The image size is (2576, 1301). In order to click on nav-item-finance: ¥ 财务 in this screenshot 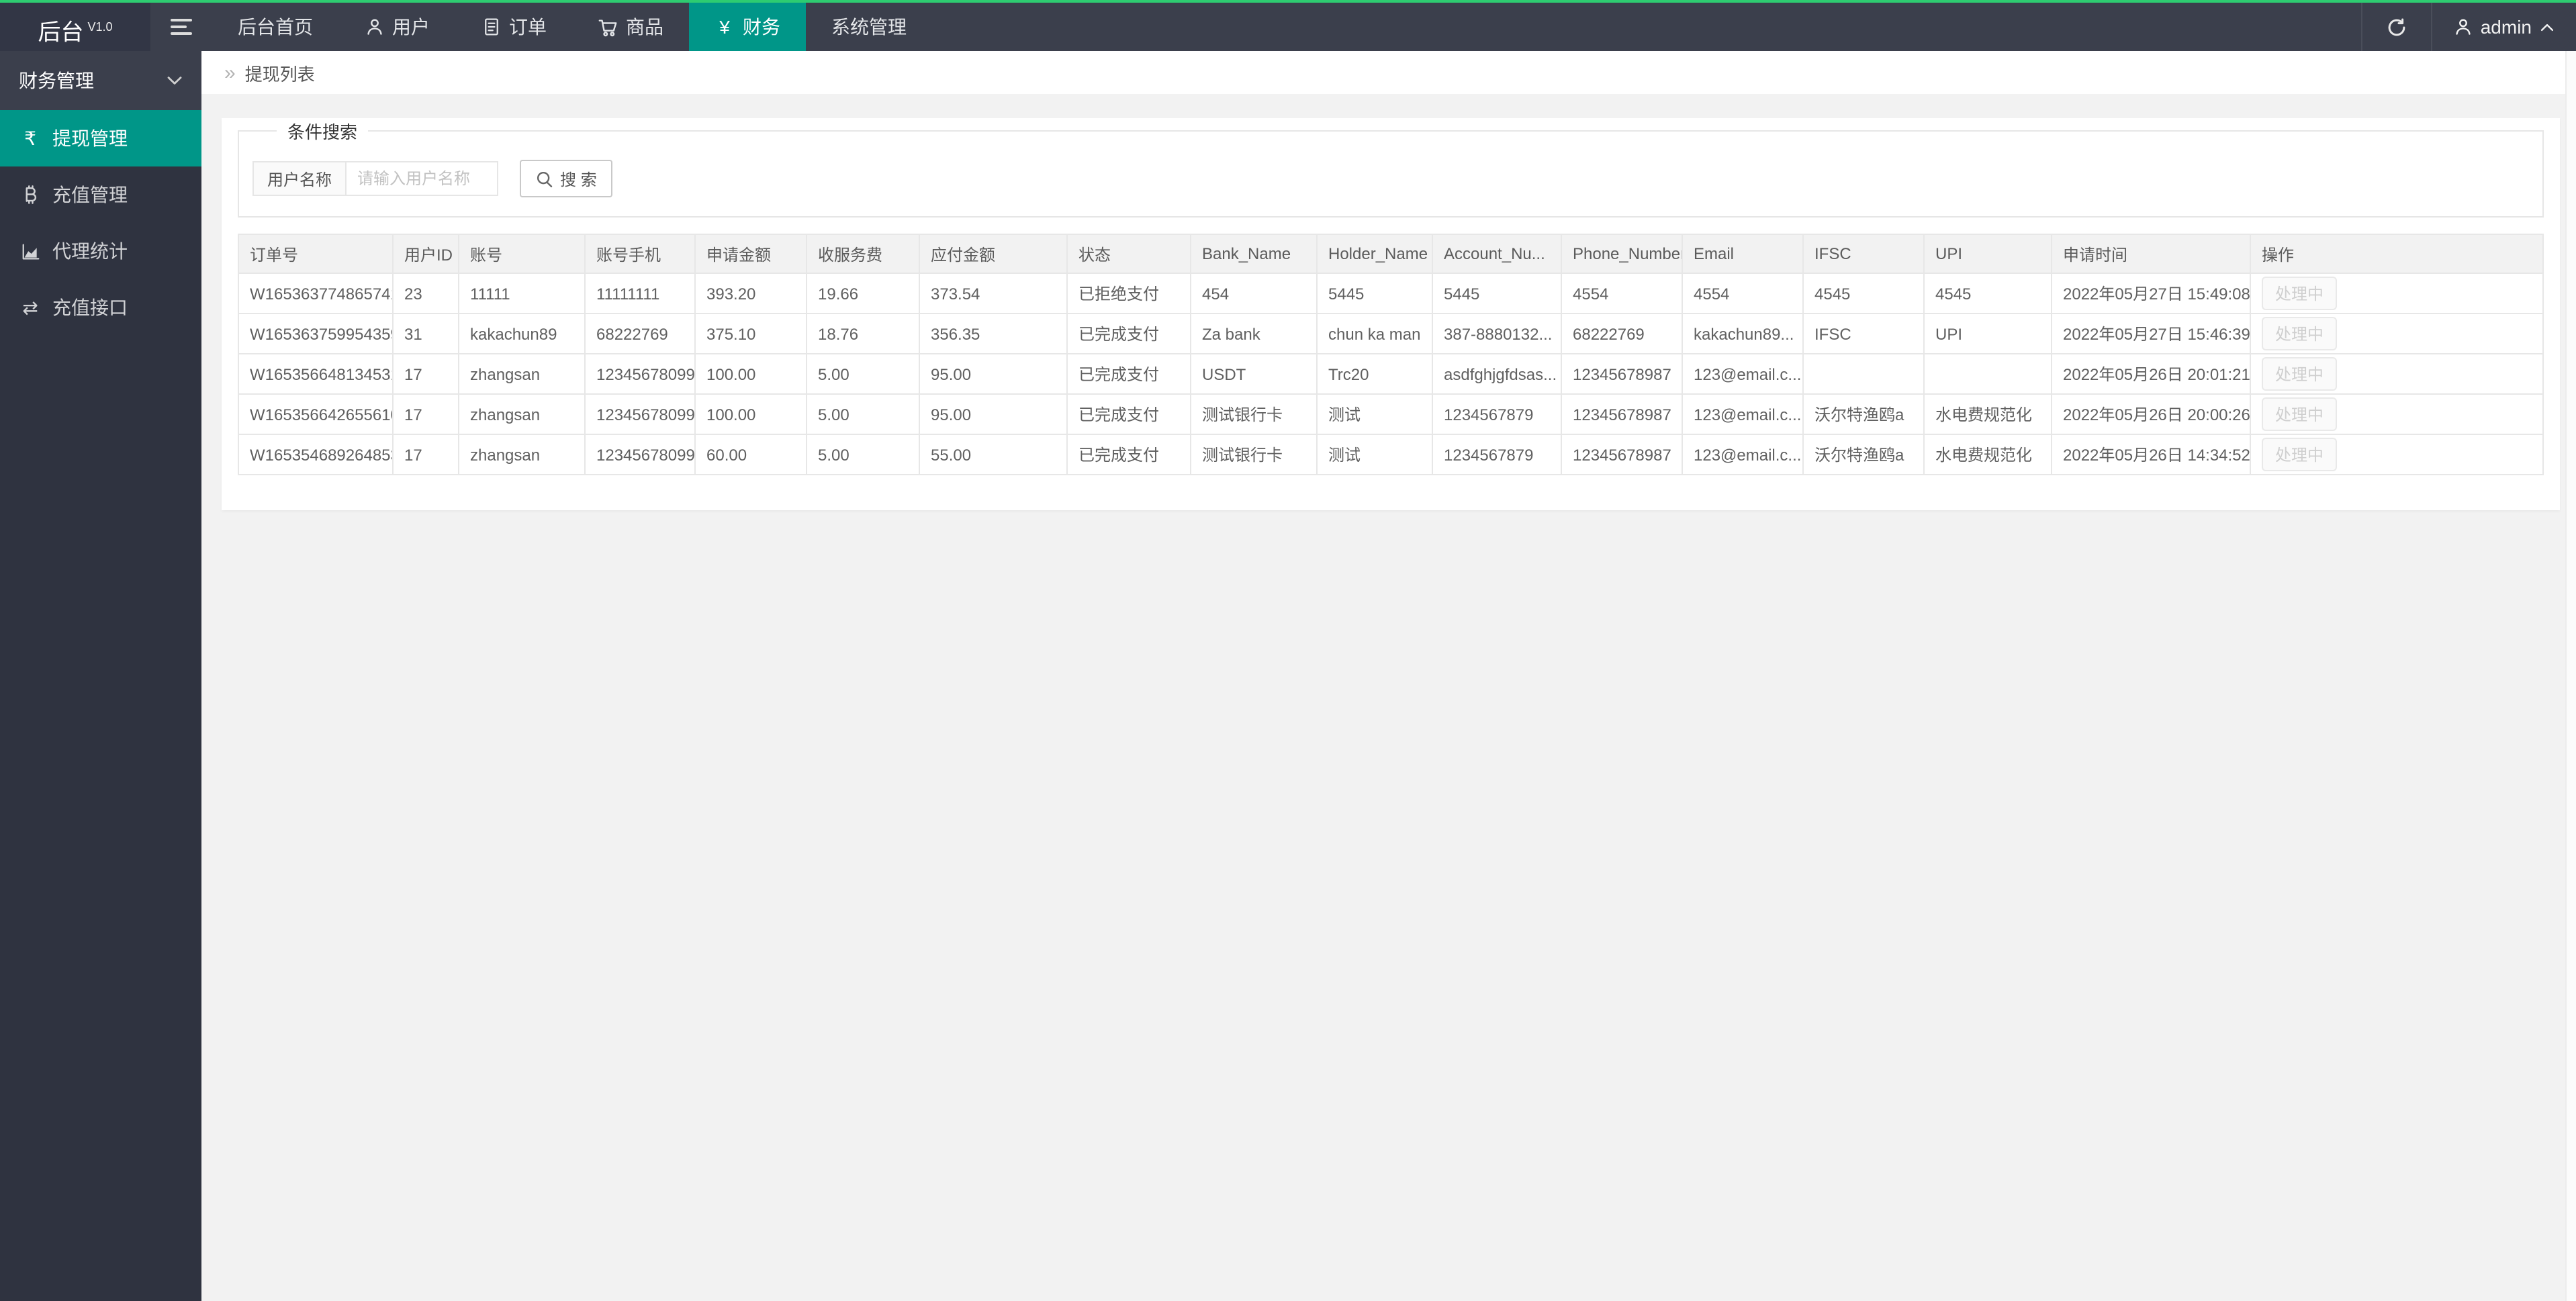, I will do `click(747, 27)`.